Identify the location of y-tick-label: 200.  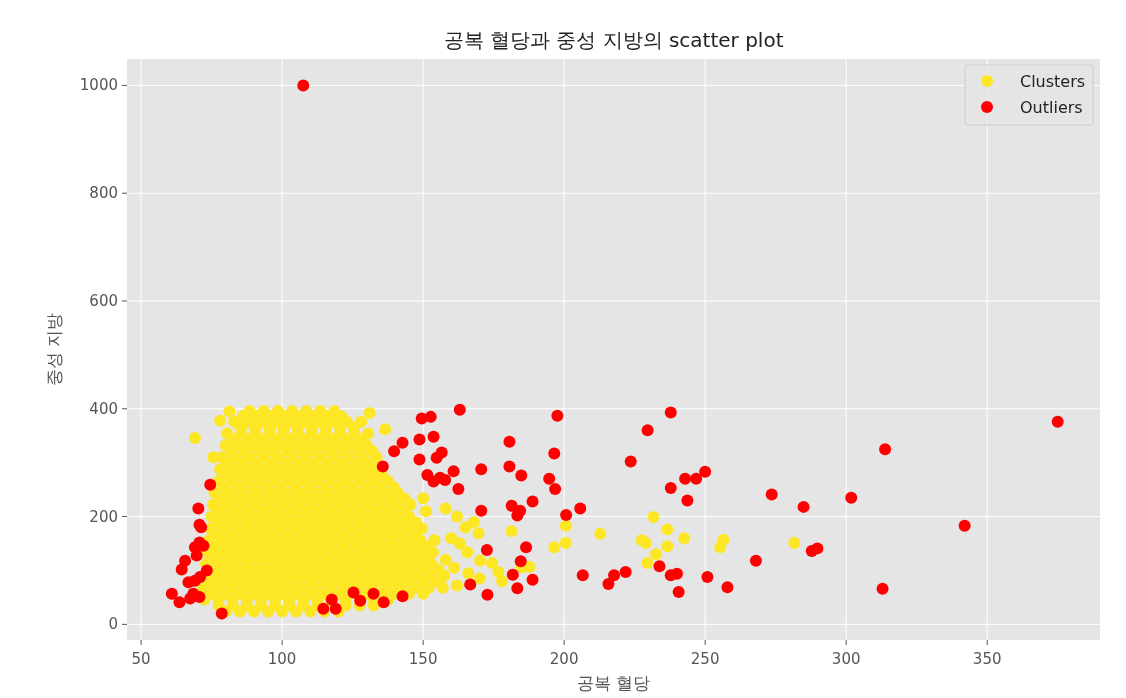
(103, 516).